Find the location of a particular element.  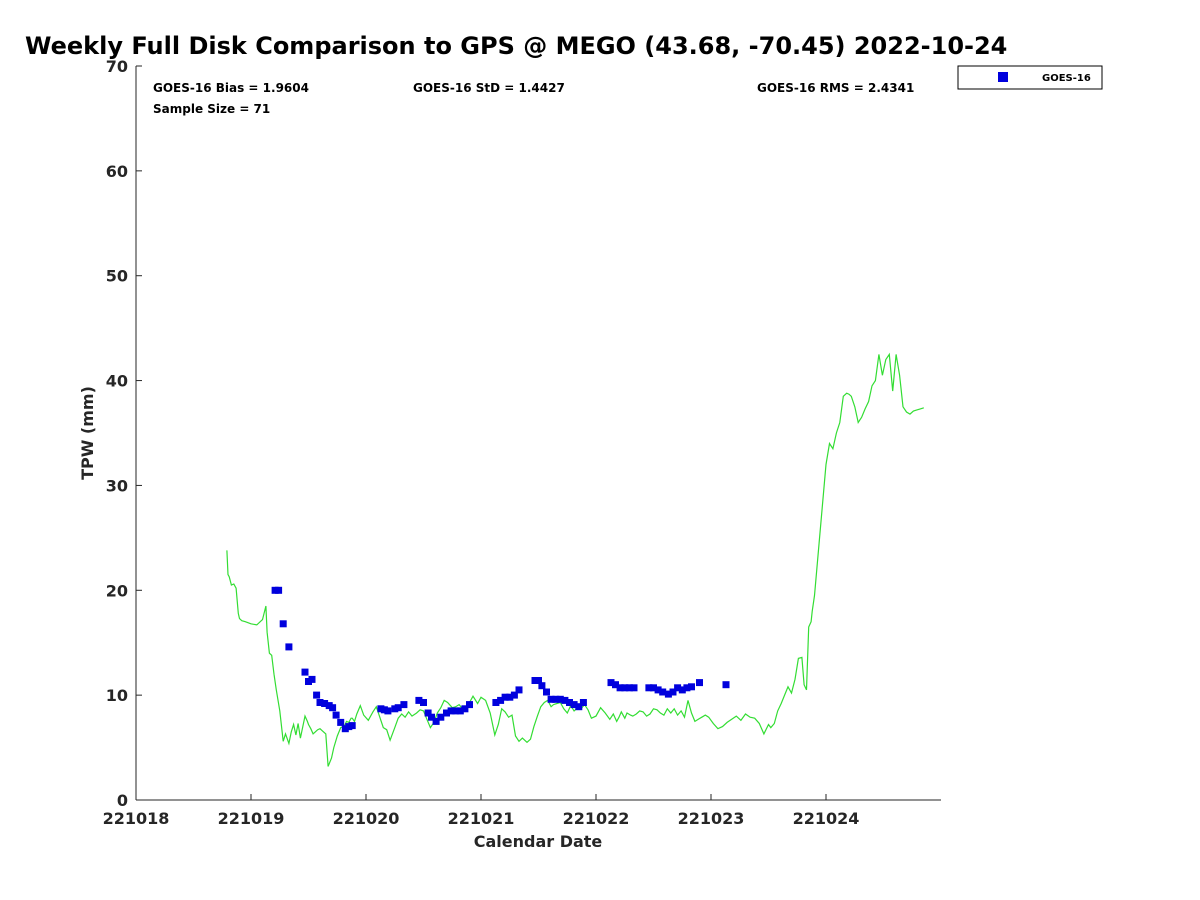

legend-box is located at coordinates (1030, 77).